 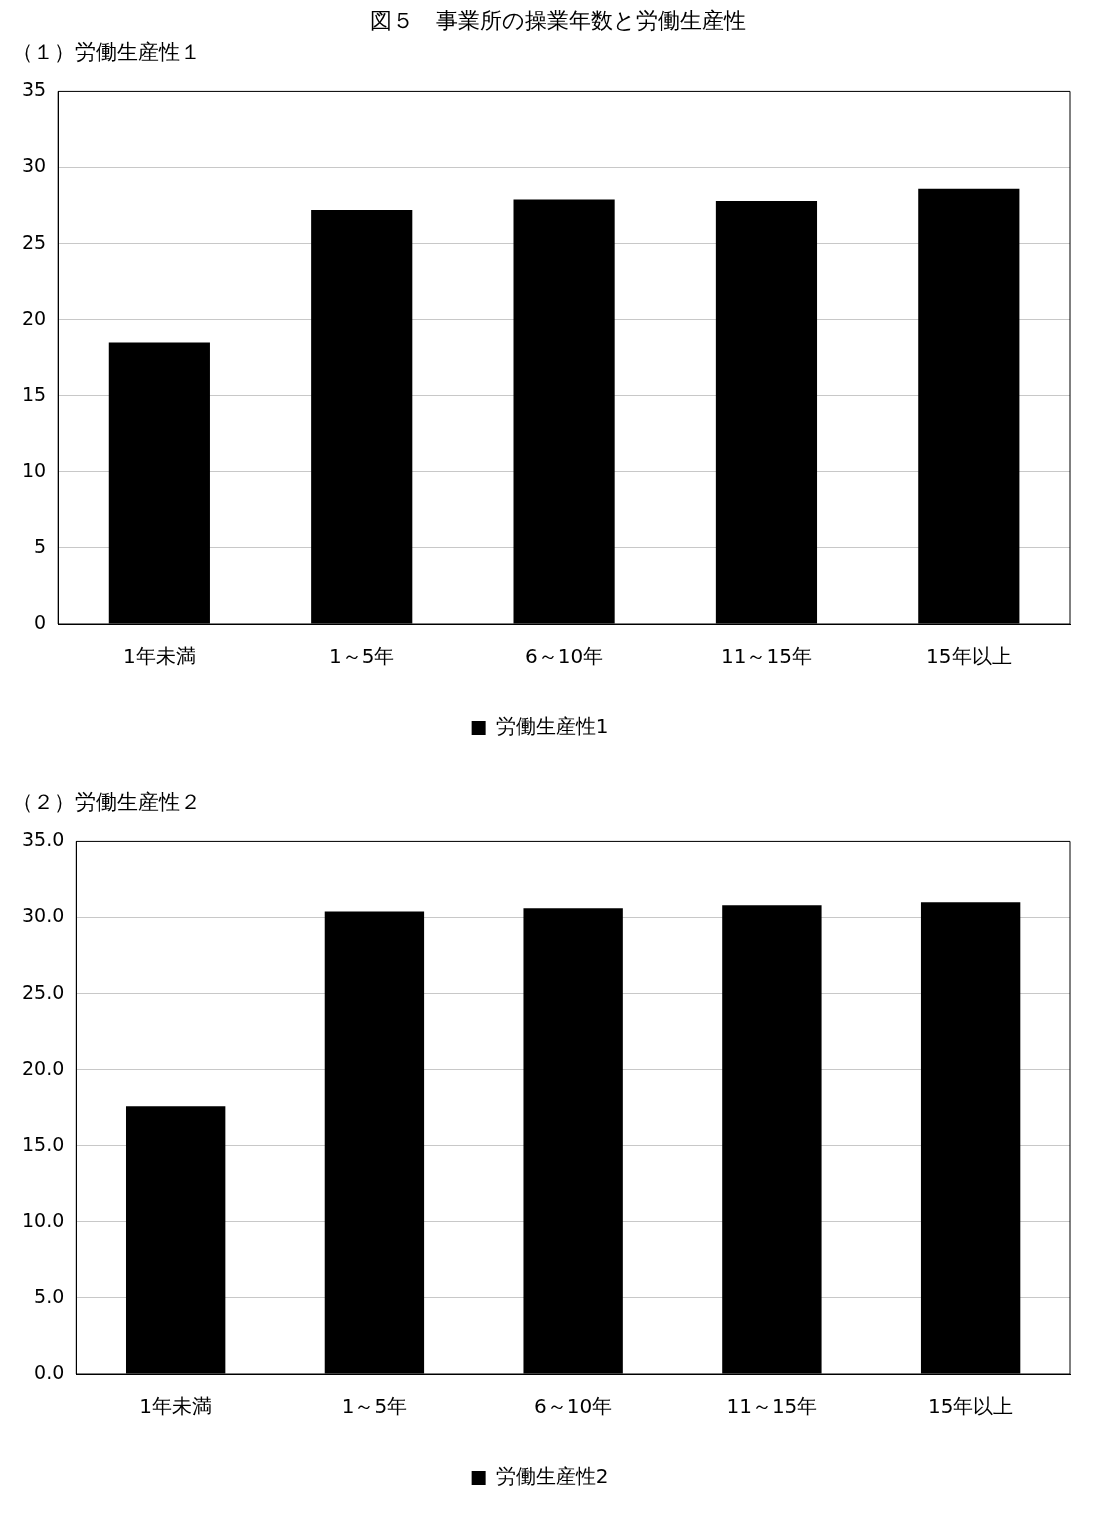 What do you see at coordinates (34, 393) in the screenshot?
I see `y-tick-label: 15` at bounding box center [34, 393].